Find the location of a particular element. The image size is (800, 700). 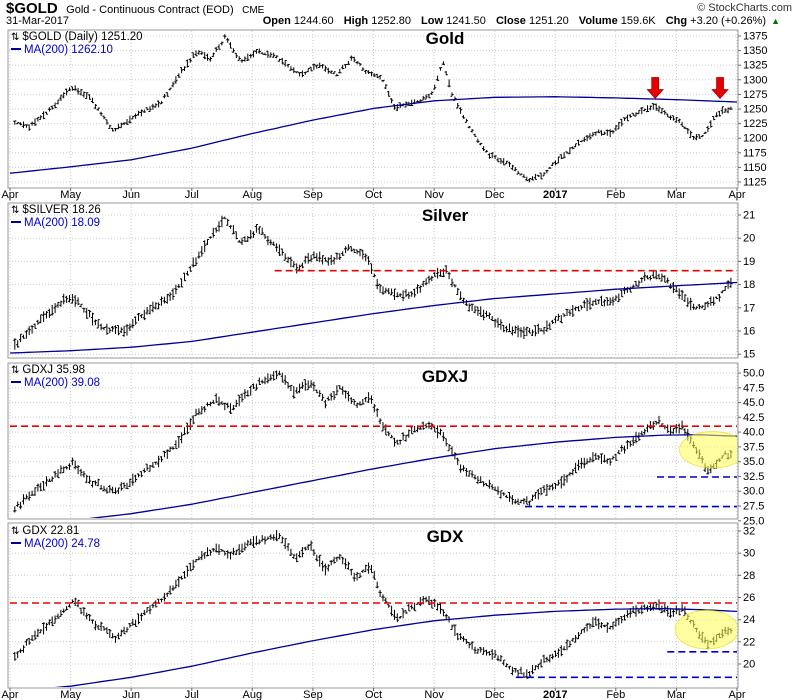

stockcharts-credit: © StockCharts.com is located at coordinates (744, 8).